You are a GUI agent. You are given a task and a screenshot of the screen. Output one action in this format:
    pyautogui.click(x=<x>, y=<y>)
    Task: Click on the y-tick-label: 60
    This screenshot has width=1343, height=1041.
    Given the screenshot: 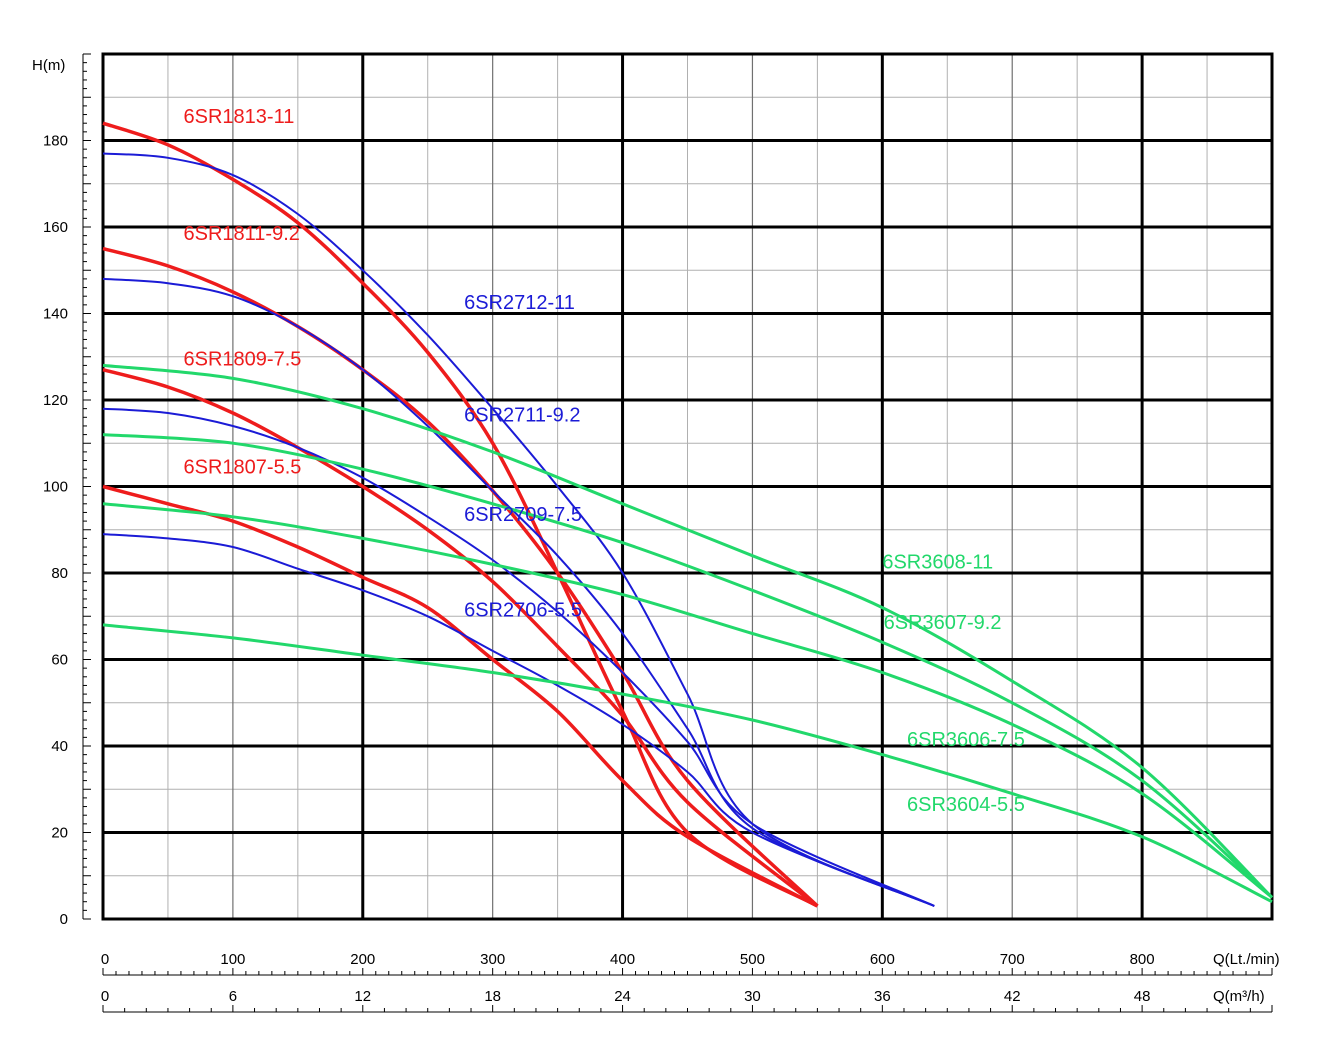 What is the action you would take?
    pyautogui.click(x=59, y=660)
    